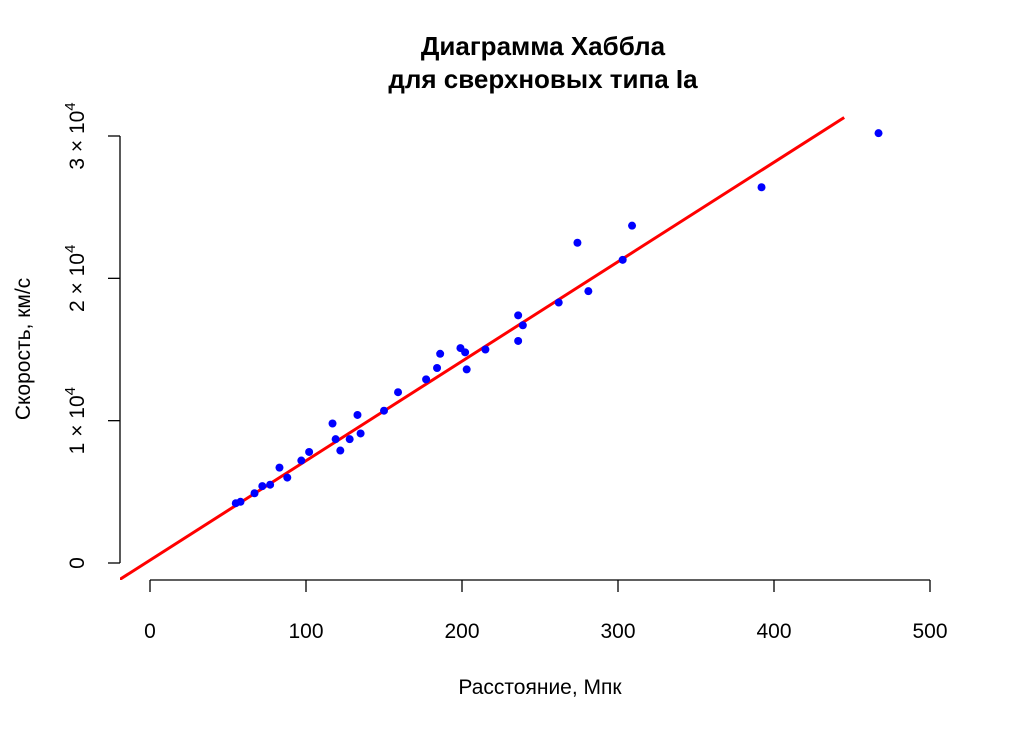 The width and height of the screenshot is (1024, 731). Describe the element at coordinates (91, 335) in the screenshot. I see `y-axis: 0 1 × 104 2 × 104 3 × 104` at that location.